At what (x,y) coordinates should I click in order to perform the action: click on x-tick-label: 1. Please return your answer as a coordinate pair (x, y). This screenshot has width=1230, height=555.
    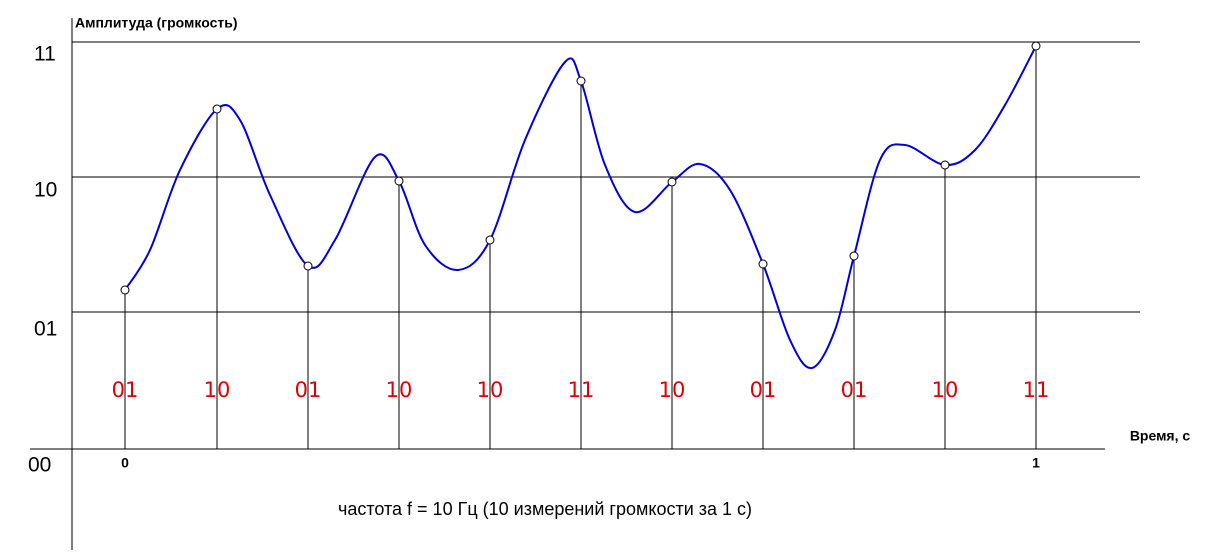
    Looking at the image, I should click on (1036, 463).